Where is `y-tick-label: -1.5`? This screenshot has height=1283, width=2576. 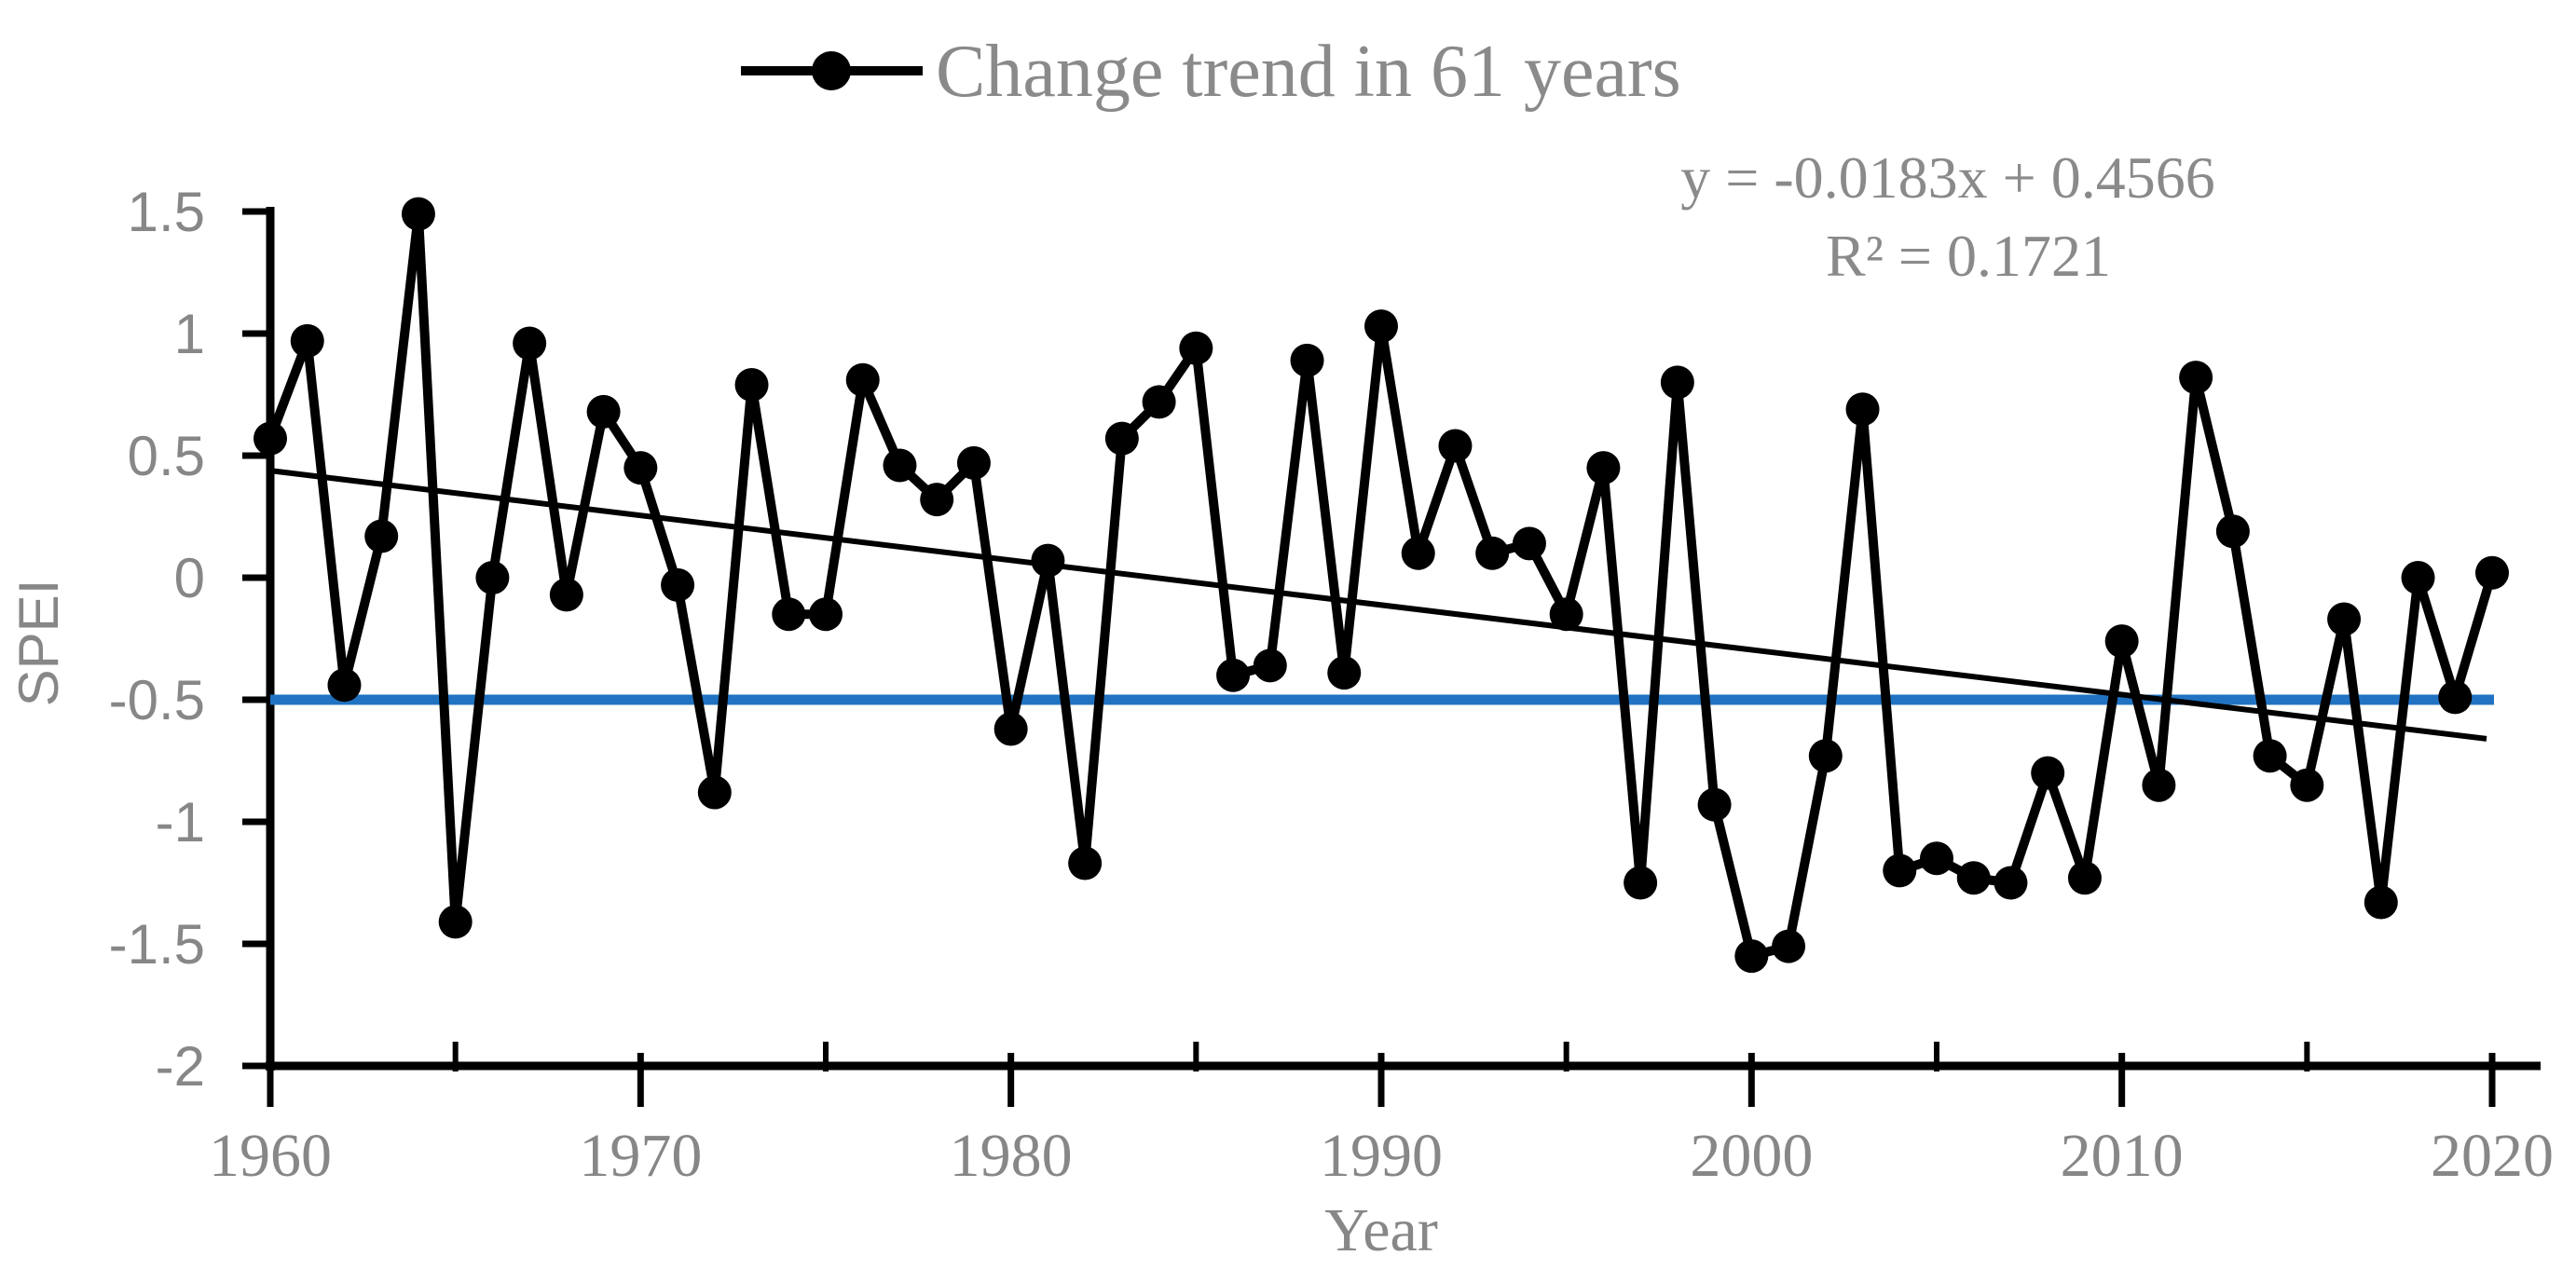
y-tick-label: -1.5 is located at coordinates (157, 944).